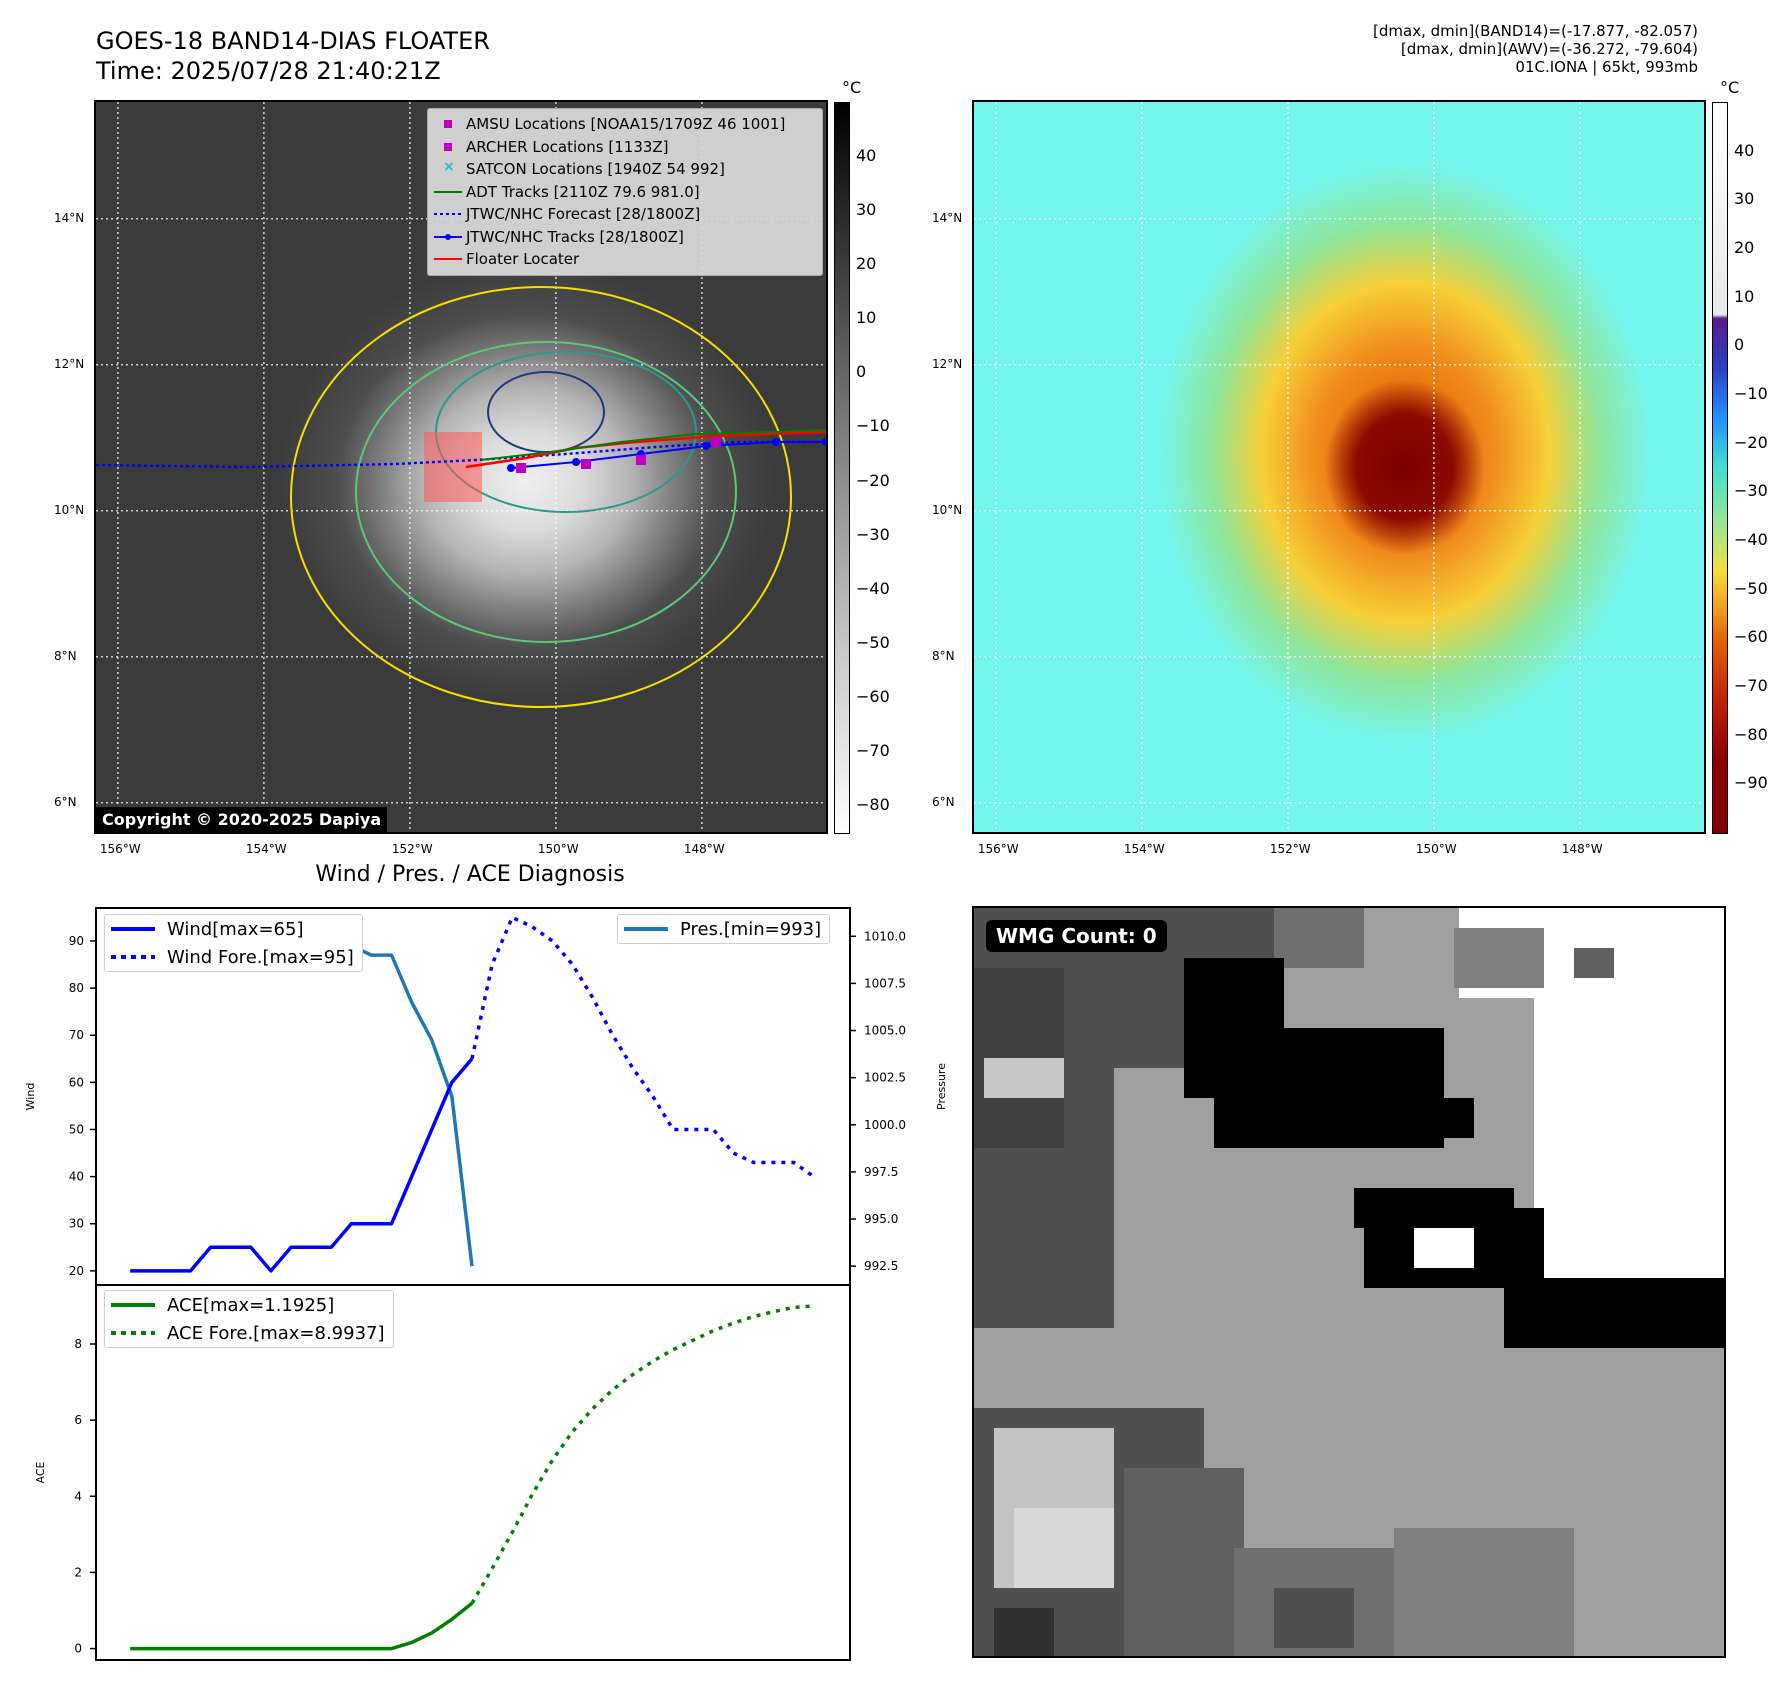  Describe the element at coordinates (873, 534) in the screenshot. I see `ir-colorbar-tick: −30` at that location.